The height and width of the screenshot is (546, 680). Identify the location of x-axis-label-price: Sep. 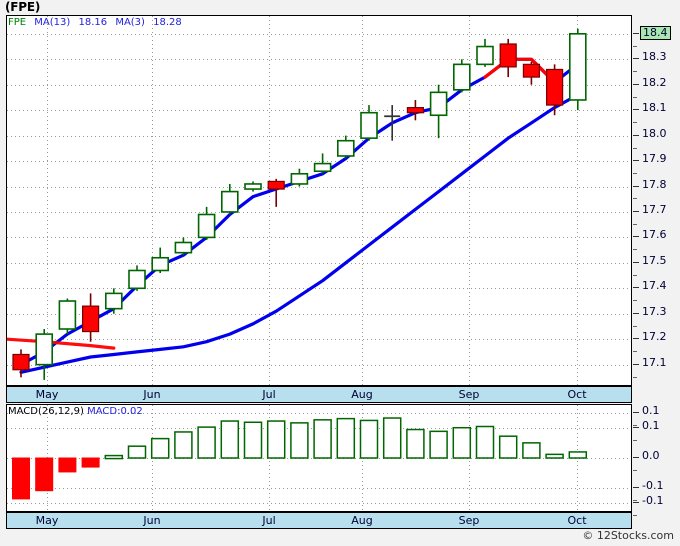
(469, 394).